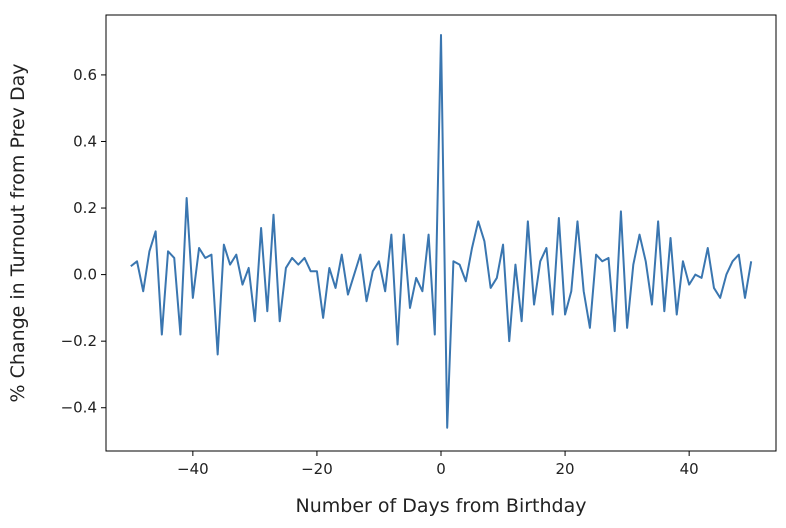 The image size is (786, 528). Describe the element at coordinates (85, 141) in the screenshot. I see `y-tick-label: 0.4` at that location.